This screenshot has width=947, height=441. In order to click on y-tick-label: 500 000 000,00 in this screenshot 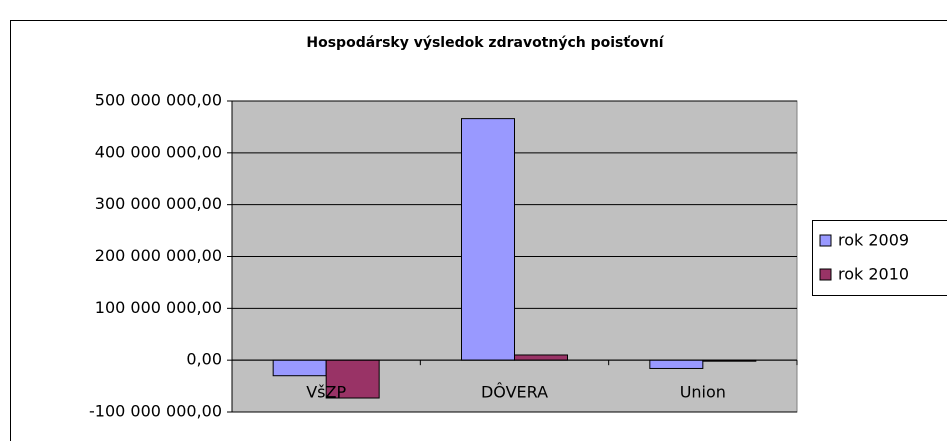, I will do `click(158, 100)`.